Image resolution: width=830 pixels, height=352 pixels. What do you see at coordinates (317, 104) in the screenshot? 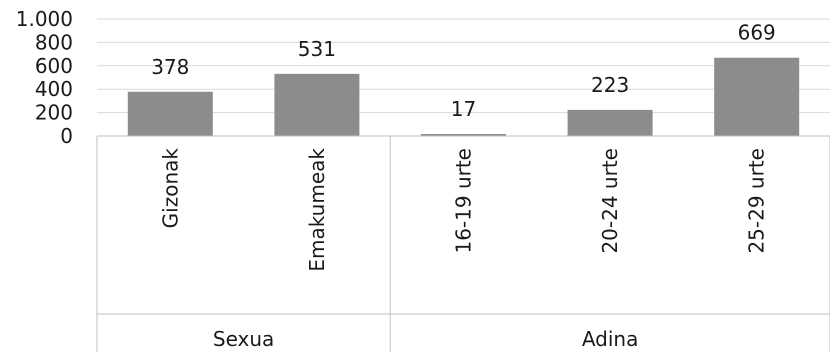
I see `bar-emakumeak` at bounding box center [317, 104].